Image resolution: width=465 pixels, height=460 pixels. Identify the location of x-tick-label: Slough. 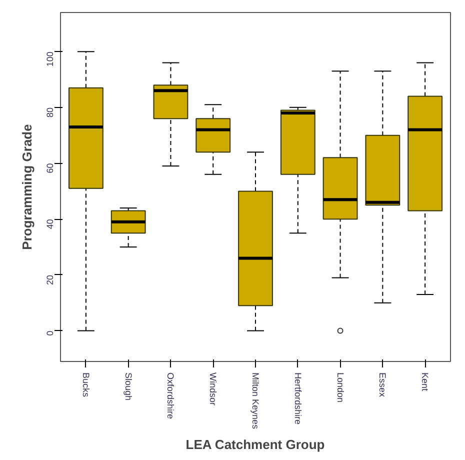
(128, 386).